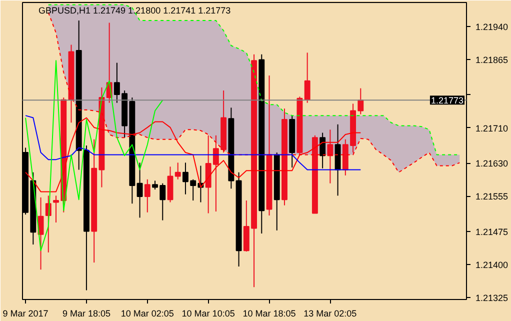 The image size is (511, 321). What do you see at coordinates (147, 313) in the screenshot?
I see `x-tick-label: 10 Mar 02:05` at bounding box center [147, 313].